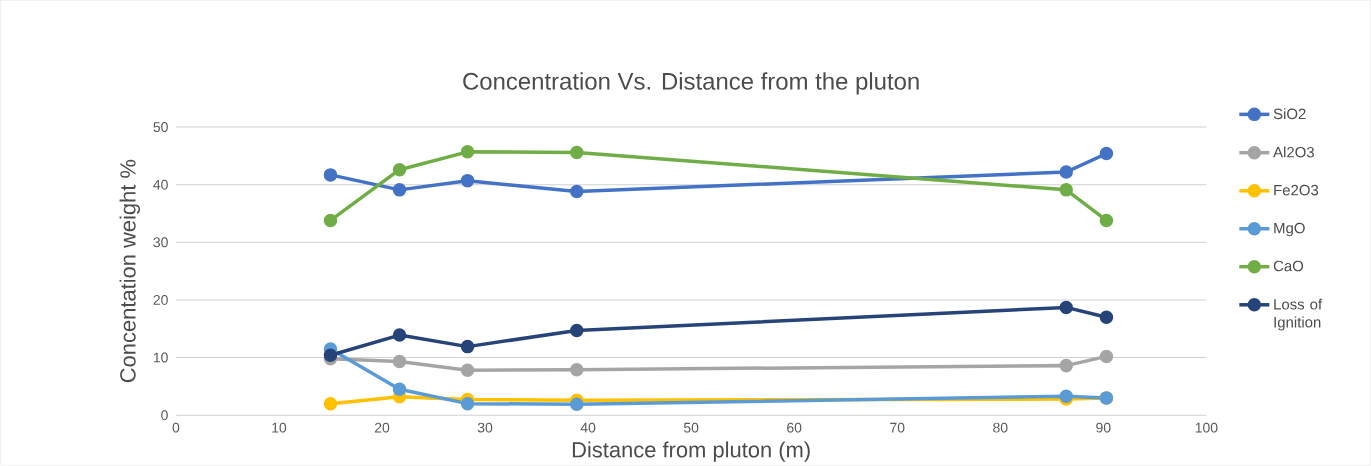 Image resolution: width=1371 pixels, height=466 pixels. What do you see at coordinates (160, 357) in the screenshot?
I see `y-tick-label: 10` at bounding box center [160, 357].